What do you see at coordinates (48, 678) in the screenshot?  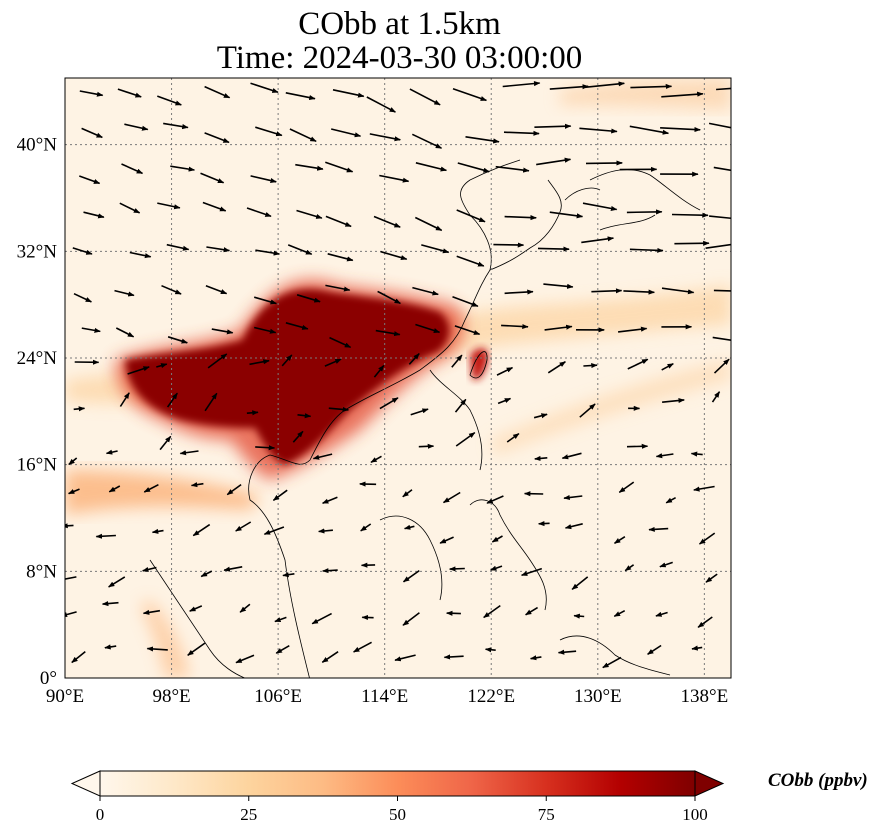 I see `lat-tick-label: 0°` at bounding box center [48, 678].